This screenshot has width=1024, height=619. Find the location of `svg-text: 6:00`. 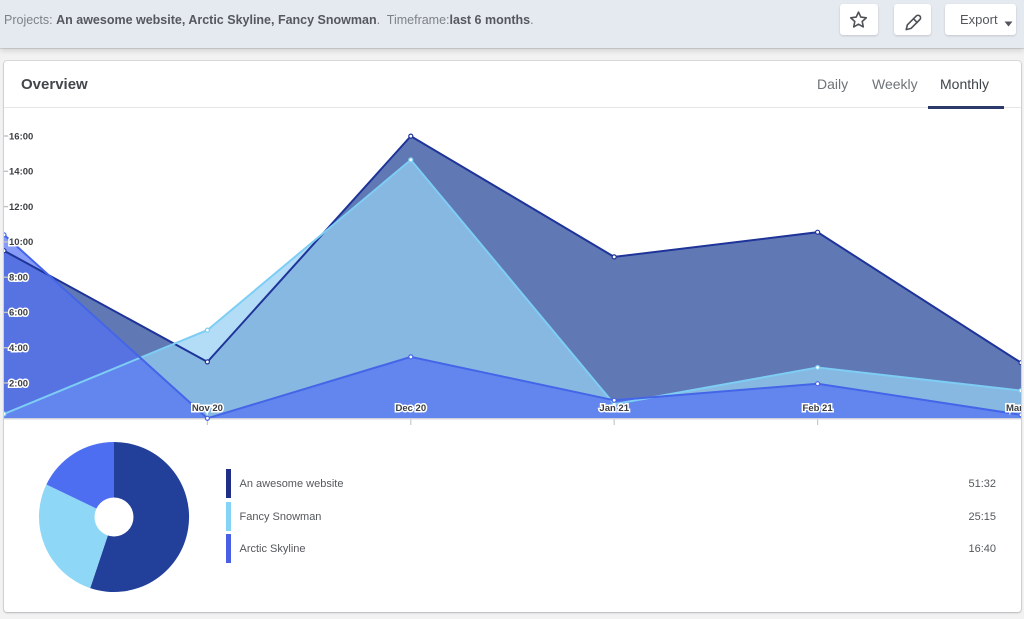

svg-text: 6:00 is located at coordinates (18, 313).